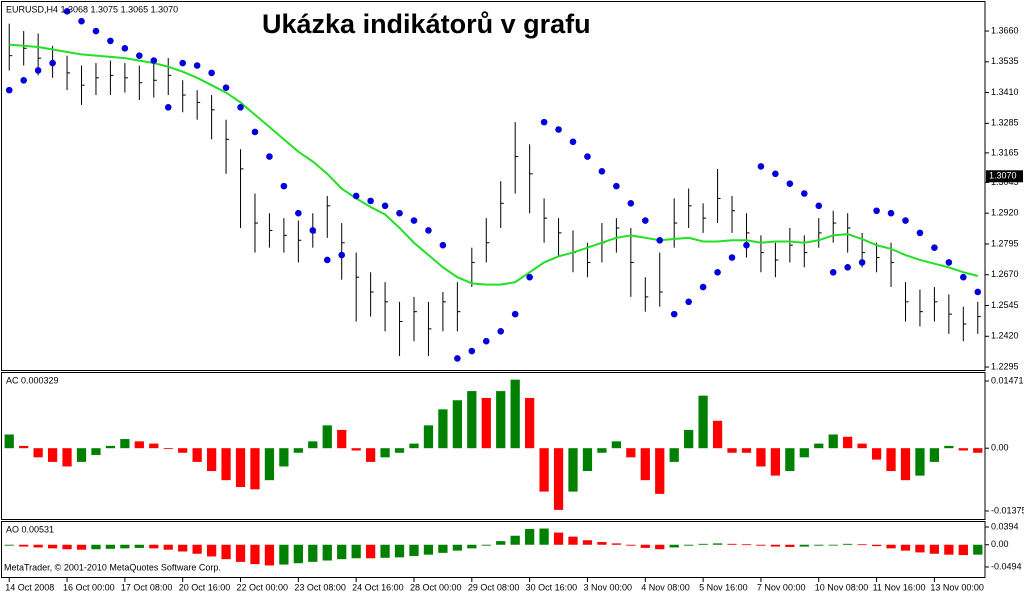 The width and height of the screenshot is (1024, 600). Describe the element at coordinates (378, 587) in the screenshot. I see `x-tick-label: 24 Oct 16:00` at that location.